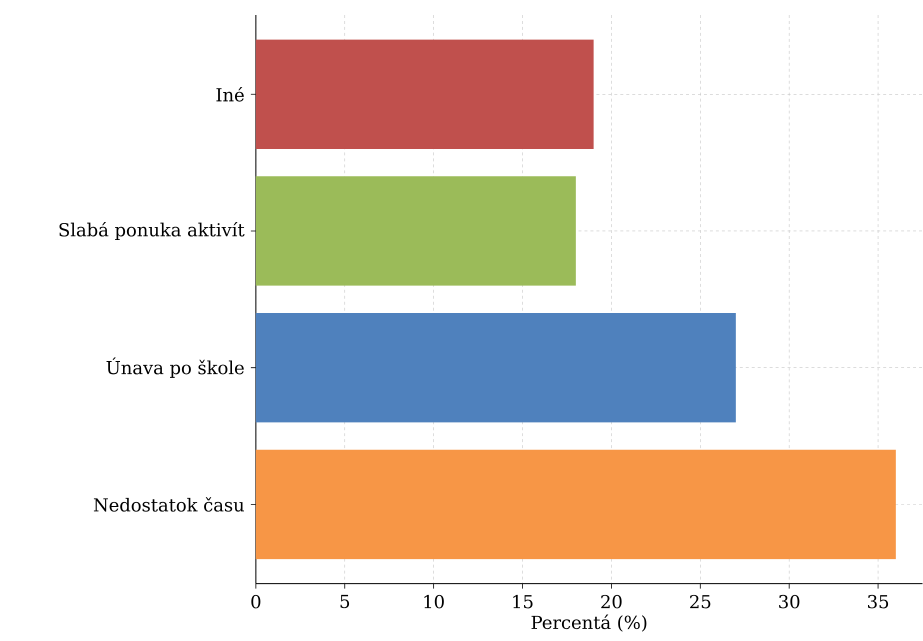  I want to click on y-tick-label: Iné, so click(230, 94).